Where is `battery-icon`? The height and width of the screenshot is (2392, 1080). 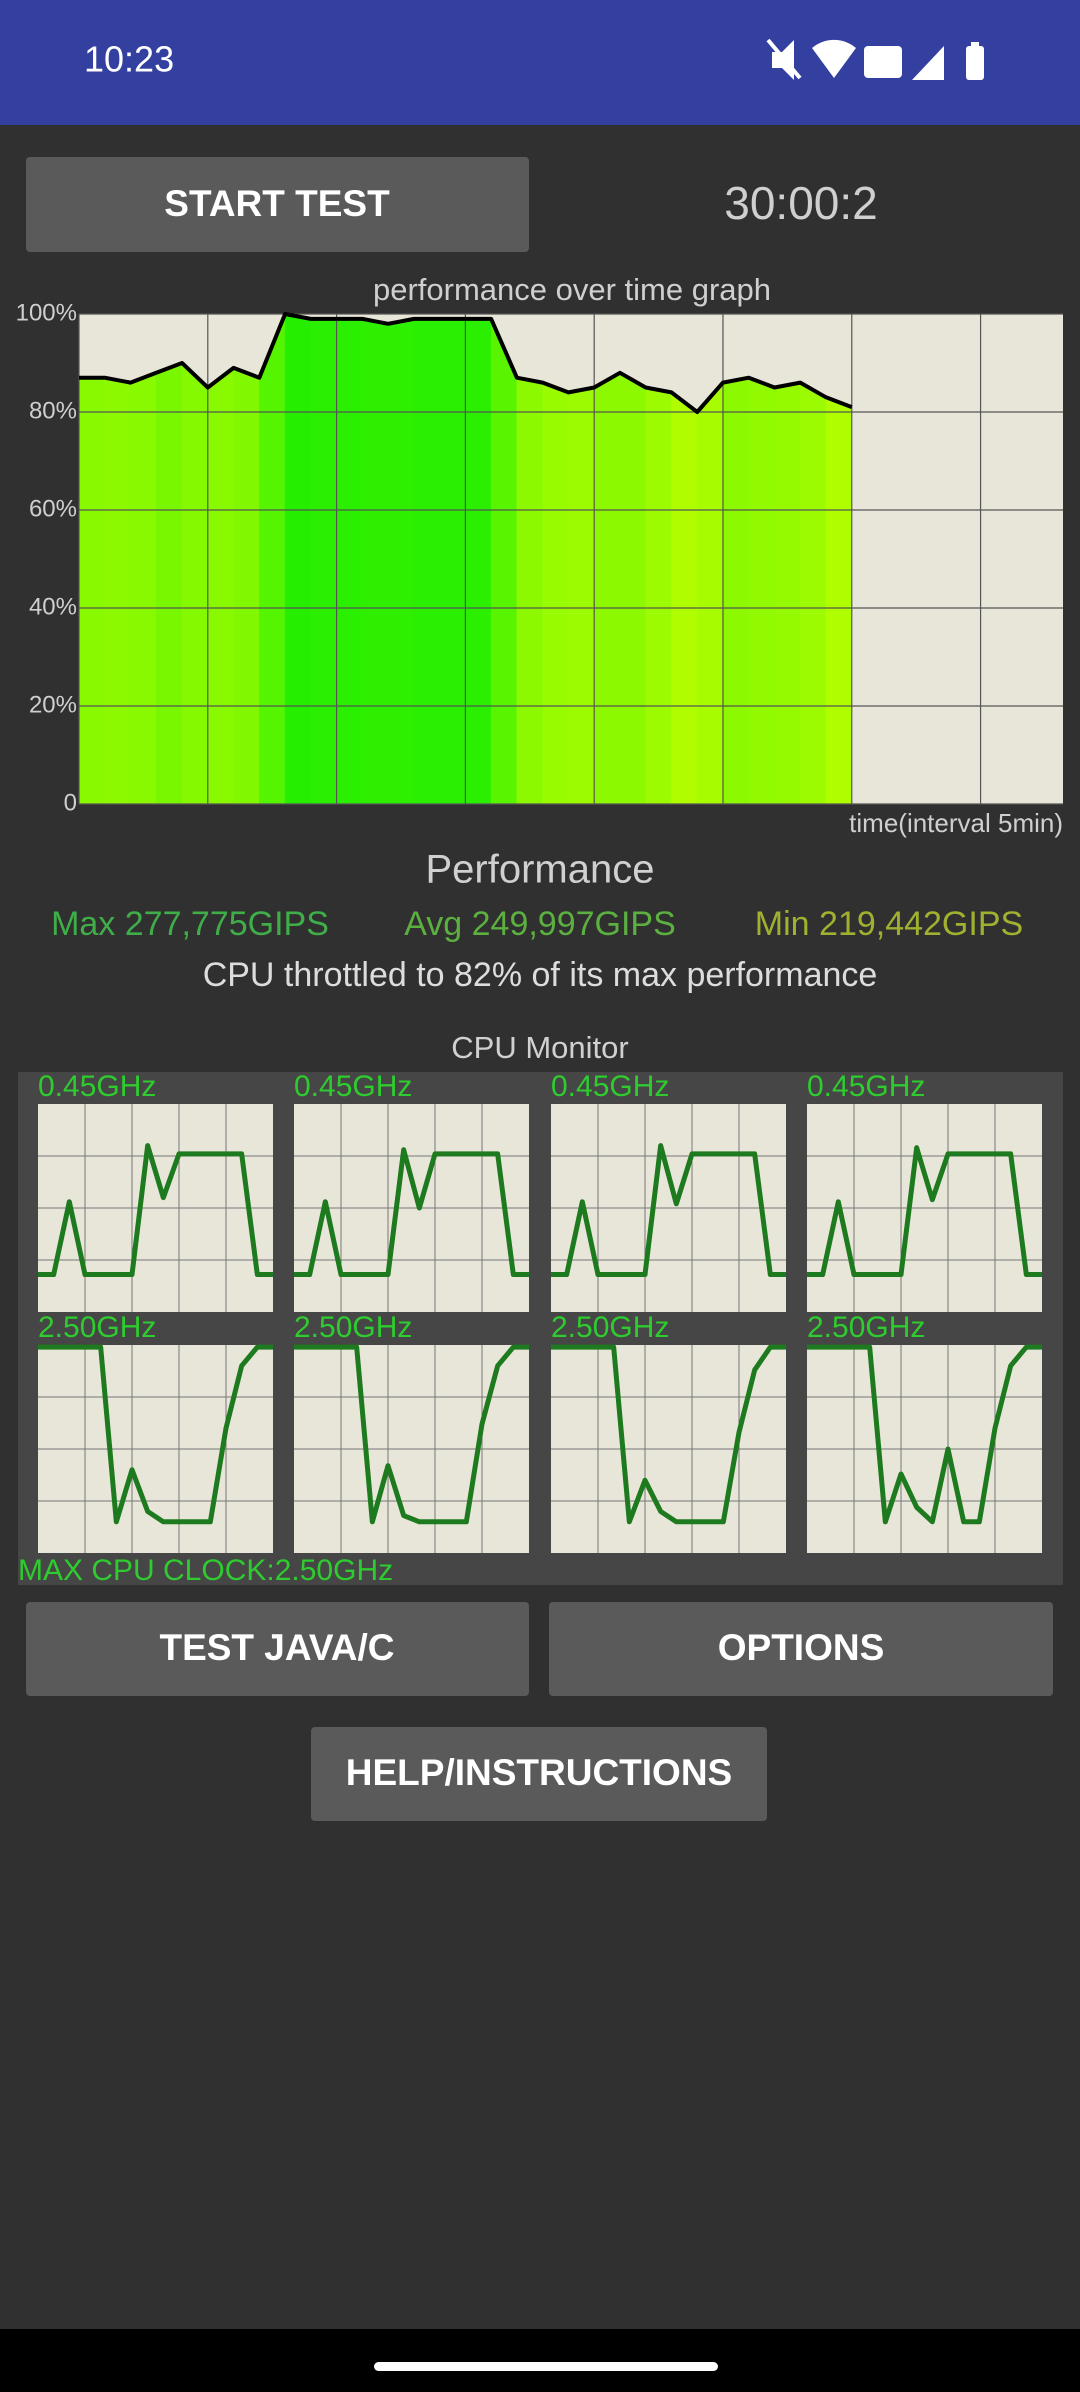 battery-icon is located at coordinates (975, 63).